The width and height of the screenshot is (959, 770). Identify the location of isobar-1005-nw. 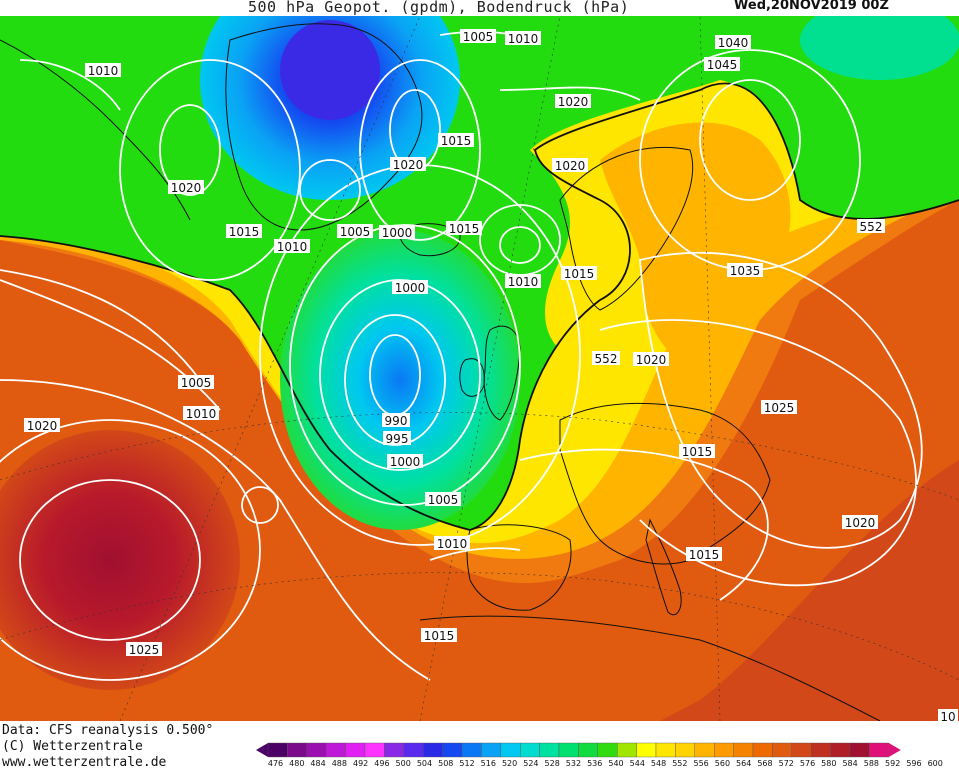
(100, 325).